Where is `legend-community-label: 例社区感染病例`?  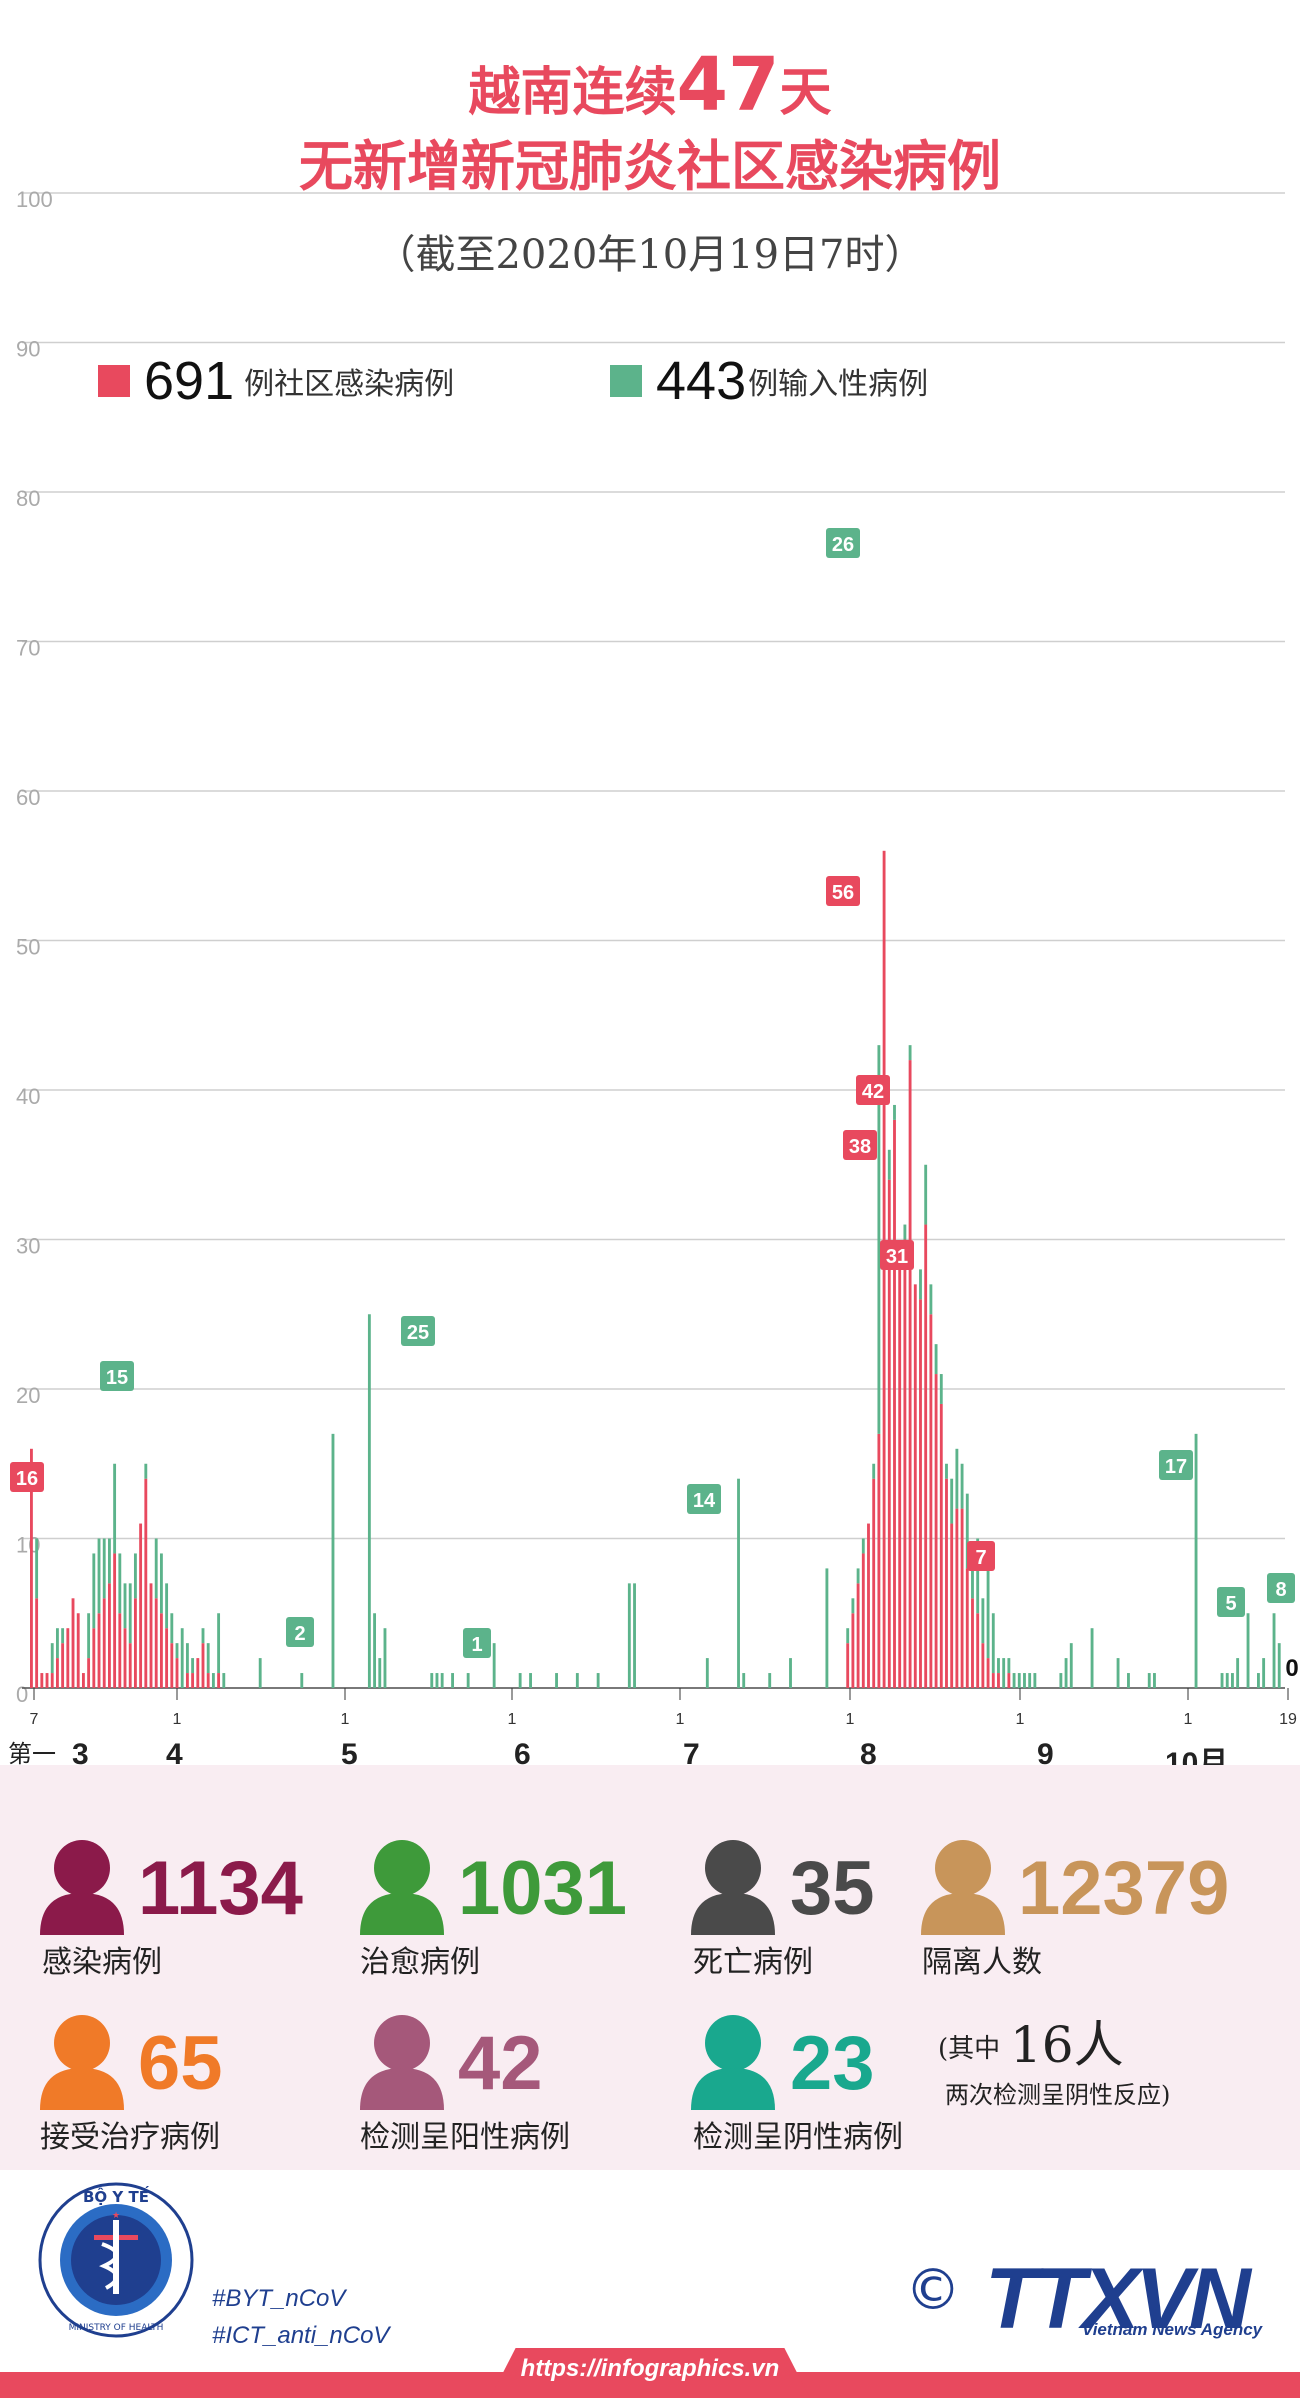 legend-community-label: 例社区感染病例 is located at coordinates (349, 384).